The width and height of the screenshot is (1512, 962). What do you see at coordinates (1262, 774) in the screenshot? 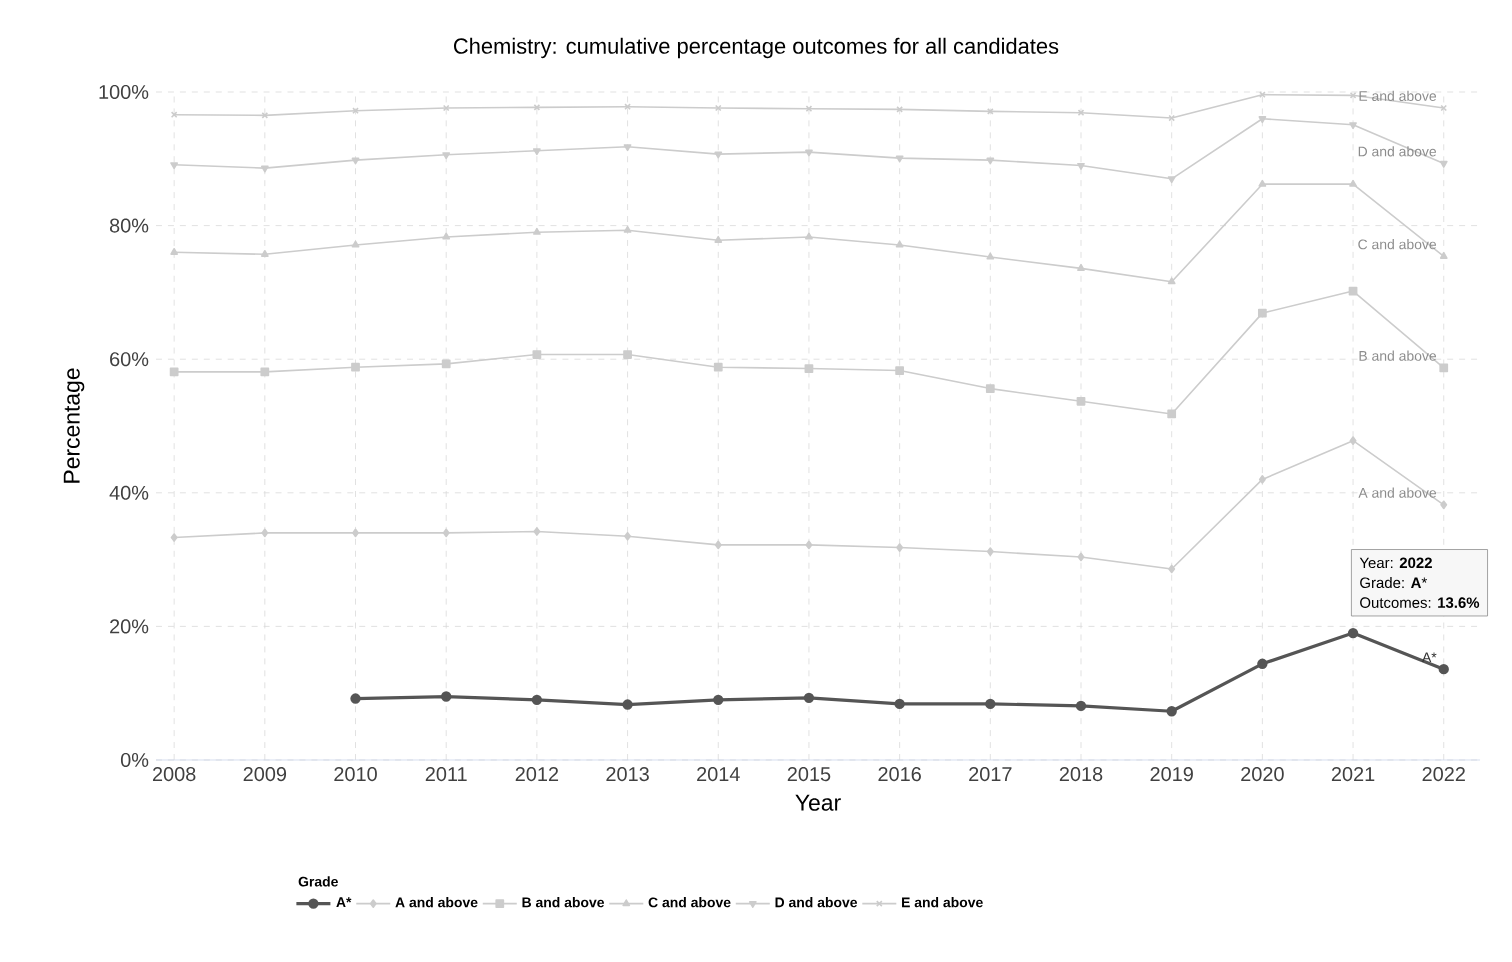
I see `x-tick-label: 2020` at bounding box center [1262, 774].